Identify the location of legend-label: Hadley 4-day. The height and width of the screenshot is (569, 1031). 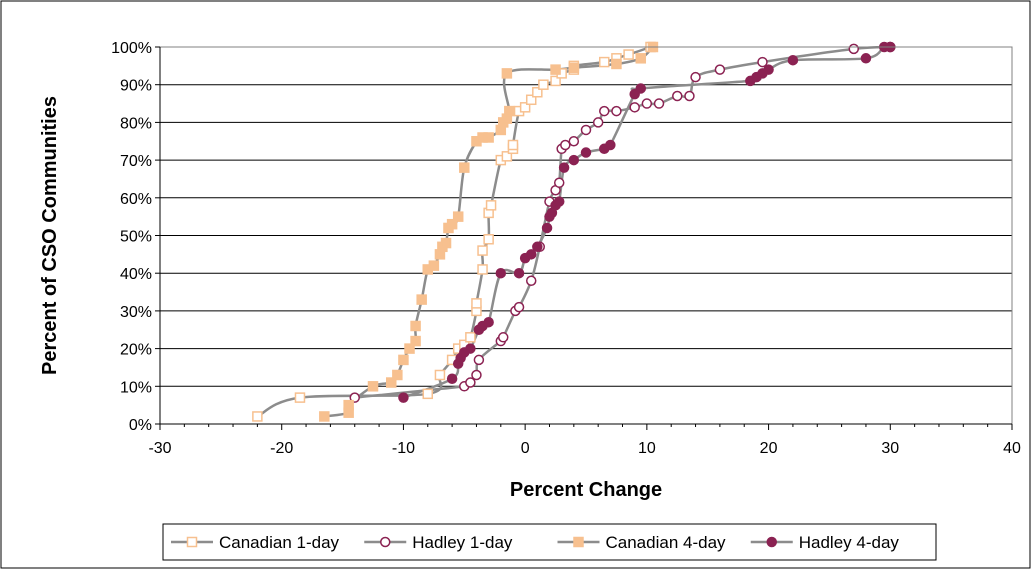
(849, 542).